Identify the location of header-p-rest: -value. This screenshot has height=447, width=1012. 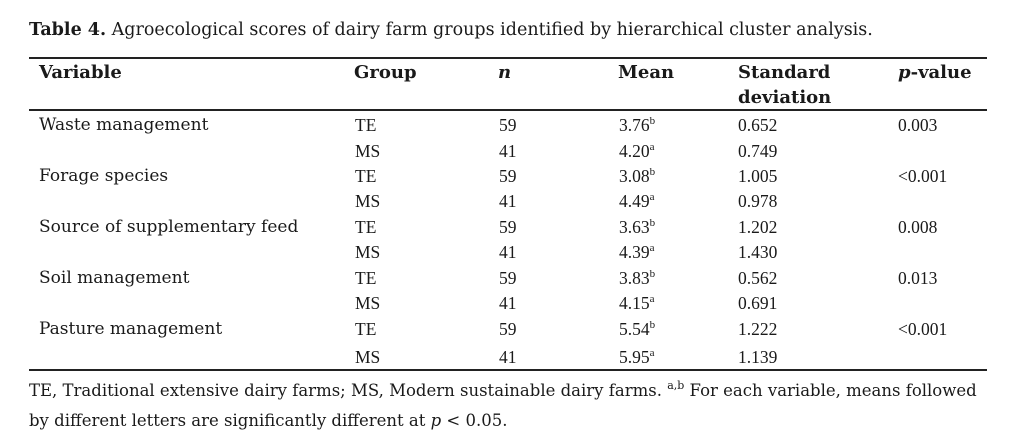
(941, 72).